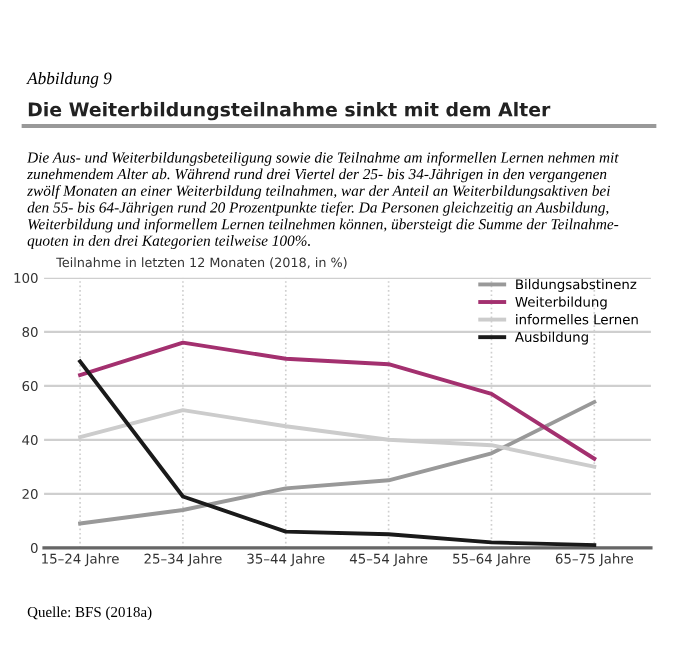  Describe the element at coordinates (69, 80) in the screenshot. I see `text: Abbildung 9` at that location.